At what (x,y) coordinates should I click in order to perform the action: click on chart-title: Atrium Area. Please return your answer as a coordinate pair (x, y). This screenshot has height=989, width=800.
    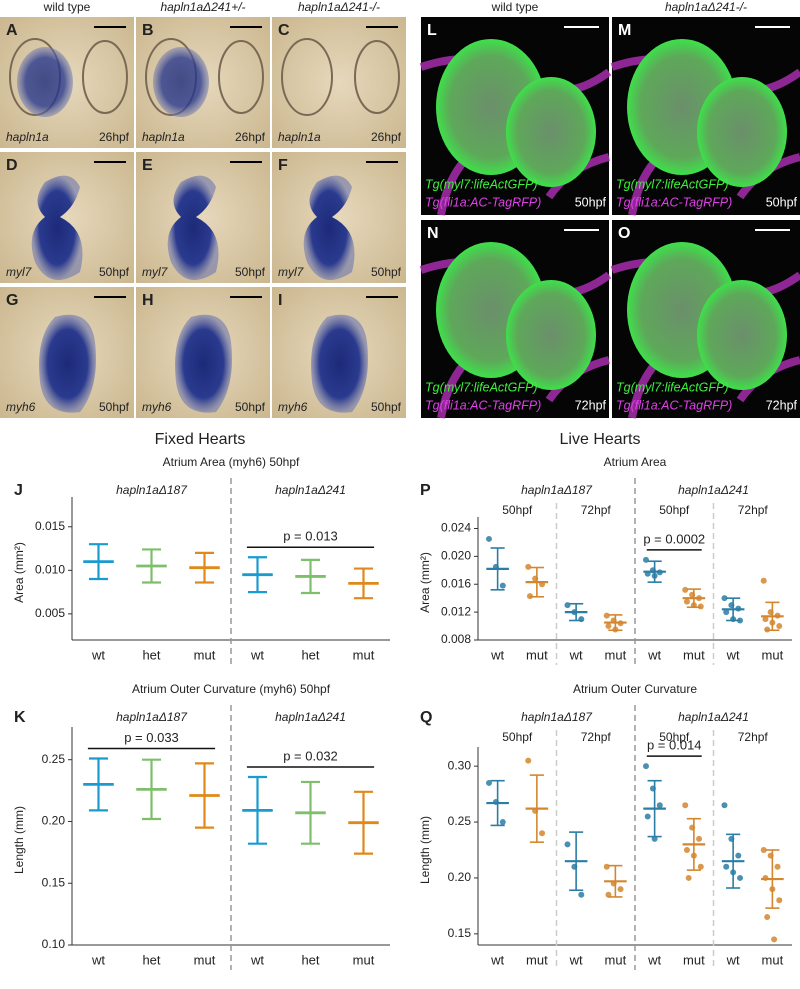
    Looking at the image, I should click on (635, 462).